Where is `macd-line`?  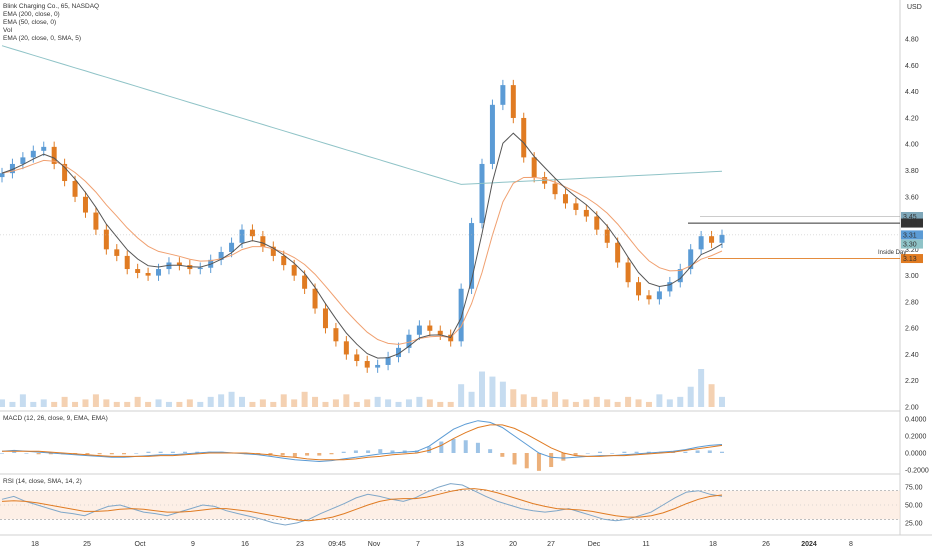 macd-line is located at coordinates (362, 441).